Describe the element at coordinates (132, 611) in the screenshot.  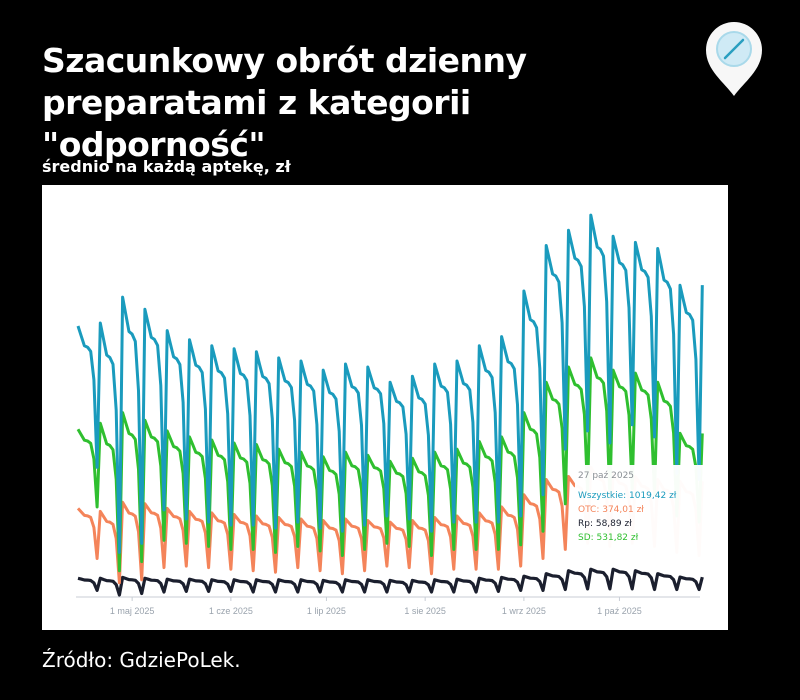
I see `svg-text: 1 maj 2025` at that location.